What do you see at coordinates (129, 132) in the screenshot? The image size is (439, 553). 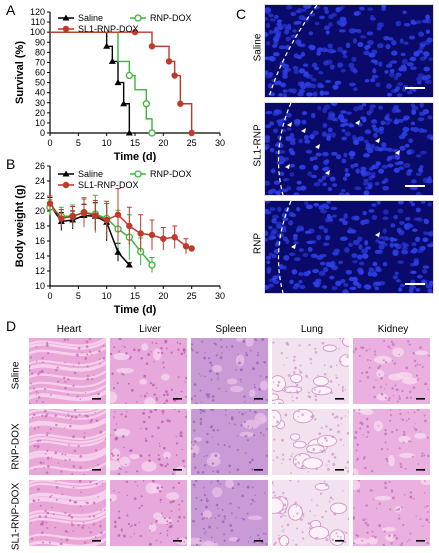 I see `survival-point` at bounding box center [129, 132].